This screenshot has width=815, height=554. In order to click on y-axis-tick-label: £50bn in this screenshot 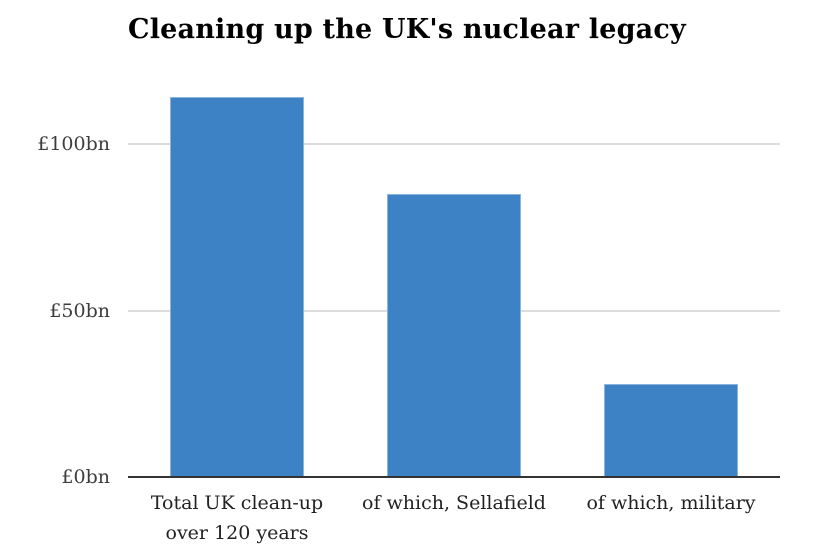, I will do `click(79, 310)`.